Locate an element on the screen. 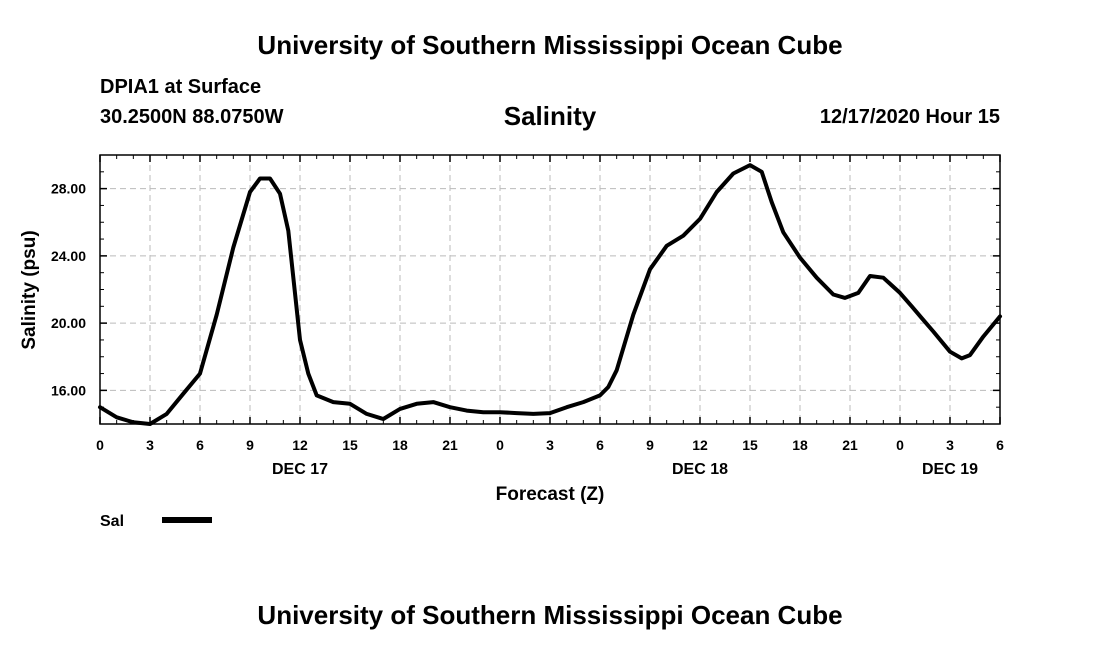 The image size is (1100, 650). x-axis-title: Forecast (Z) is located at coordinates (550, 494).